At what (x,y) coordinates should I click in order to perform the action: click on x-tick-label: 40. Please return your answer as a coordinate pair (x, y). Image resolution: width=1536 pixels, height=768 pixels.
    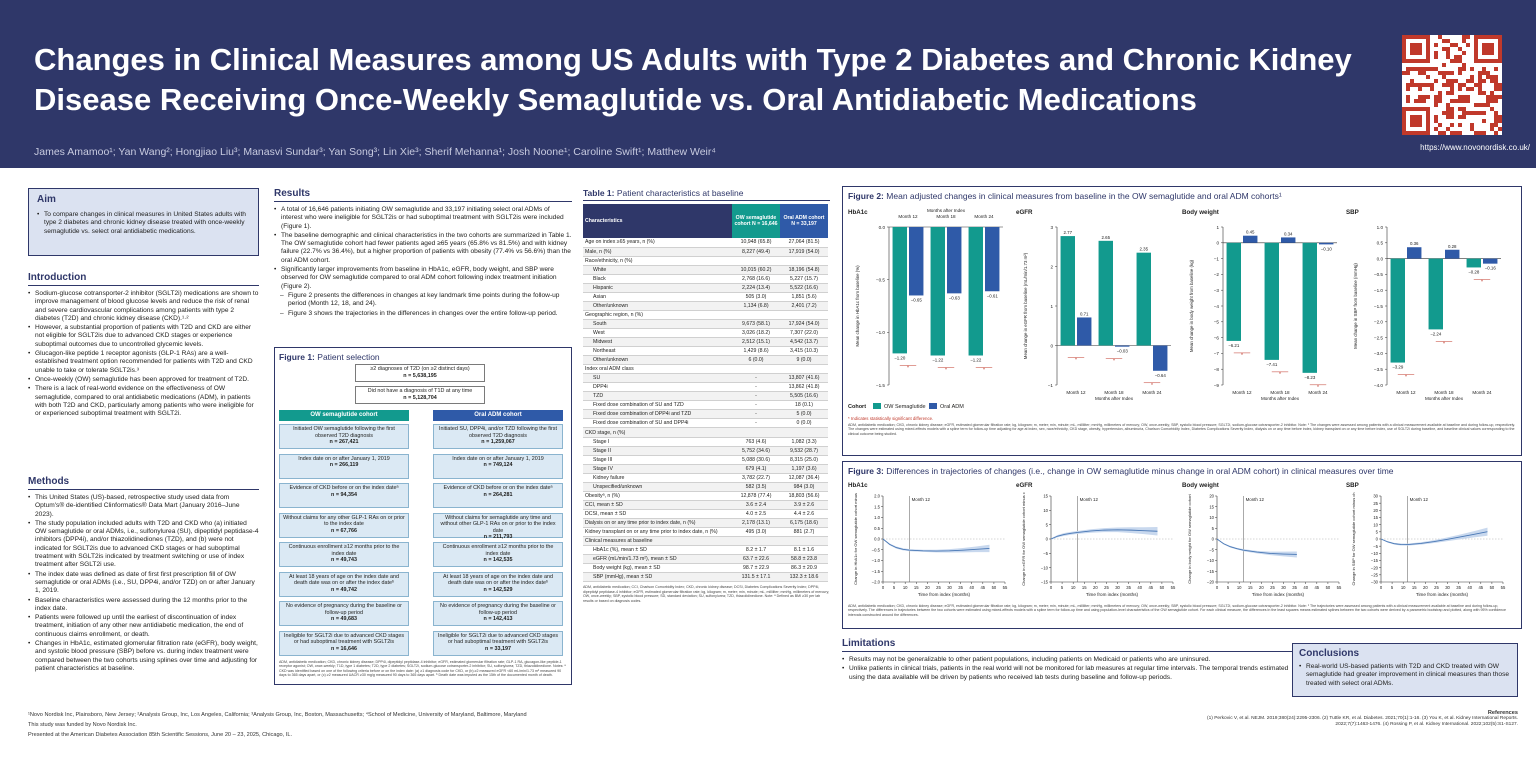
    Looking at the image, I should click on (971, 587).